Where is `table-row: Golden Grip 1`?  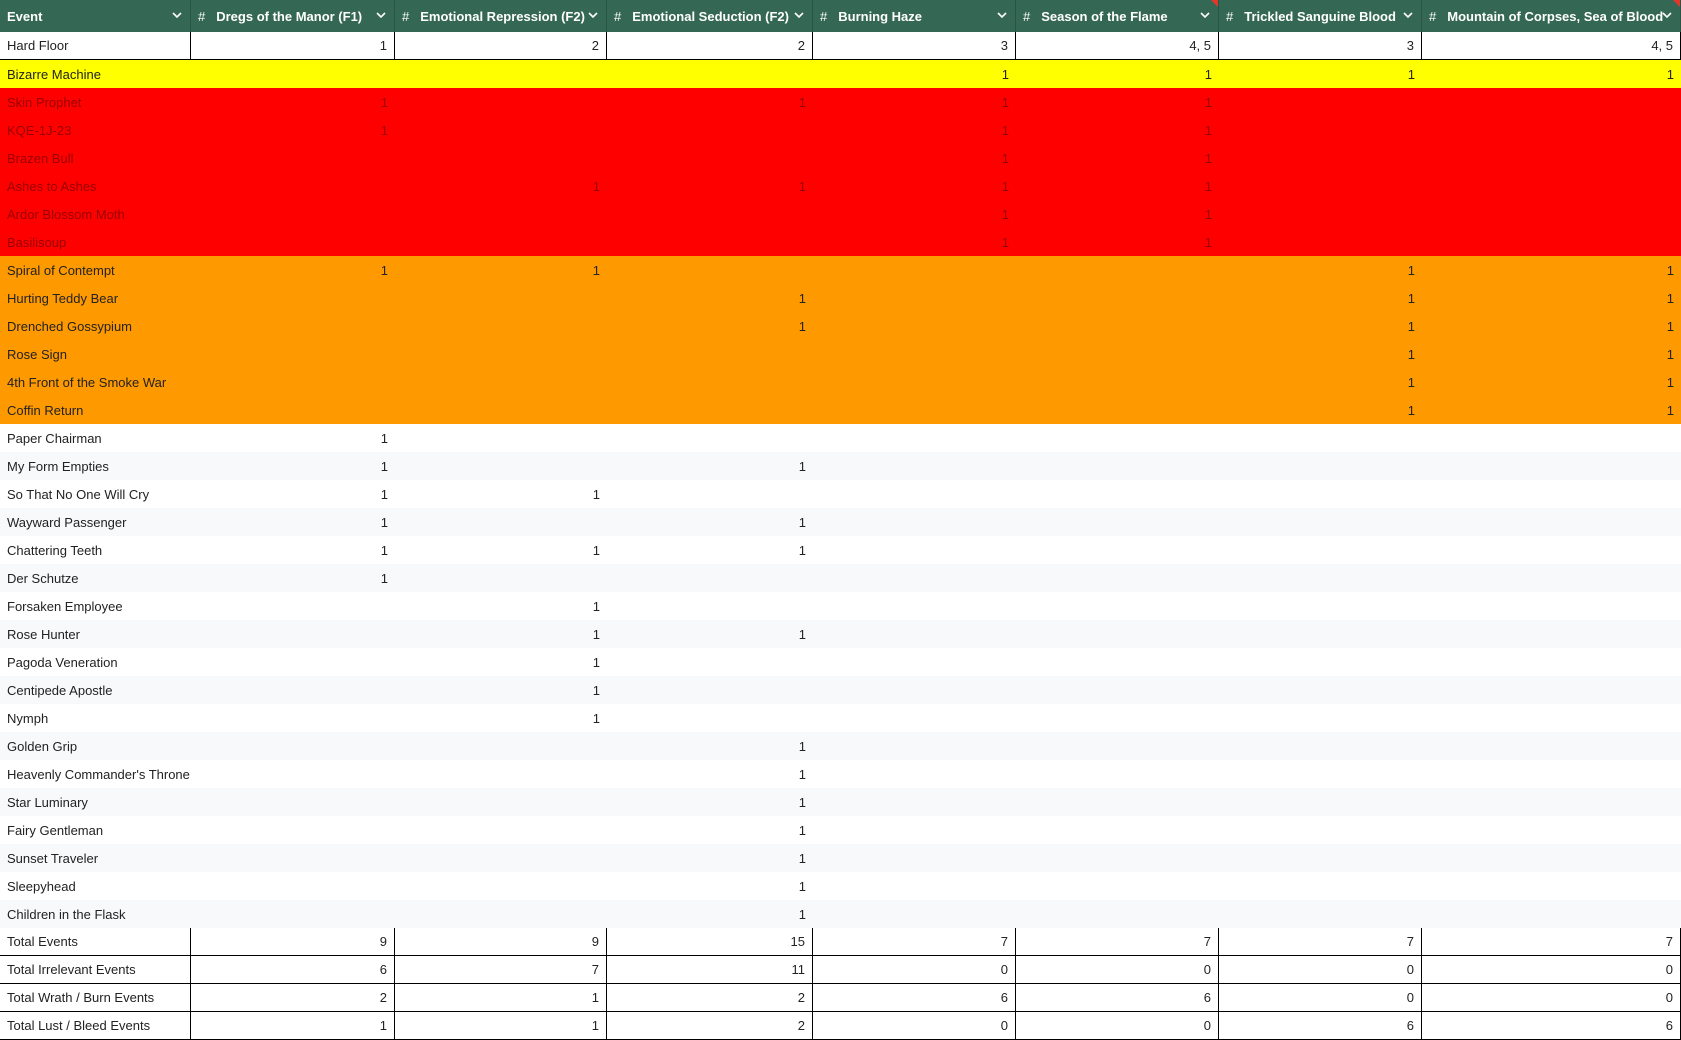 table-row: Golden Grip 1 is located at coordinates (840, 746).